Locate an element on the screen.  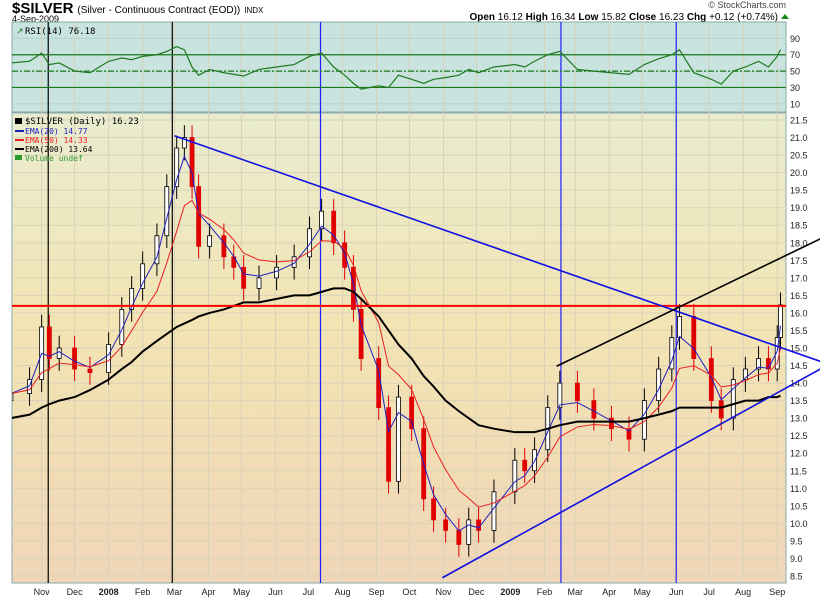
y-tick-label: 13.5 is located at coordinates (799, 401).